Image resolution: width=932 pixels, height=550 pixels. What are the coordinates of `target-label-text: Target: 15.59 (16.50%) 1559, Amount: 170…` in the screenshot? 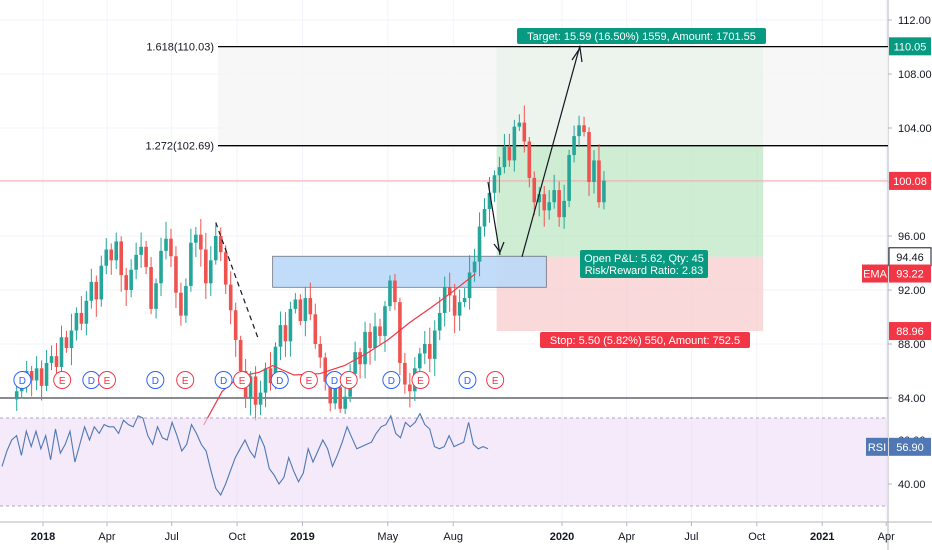 It's located at (641, 37).